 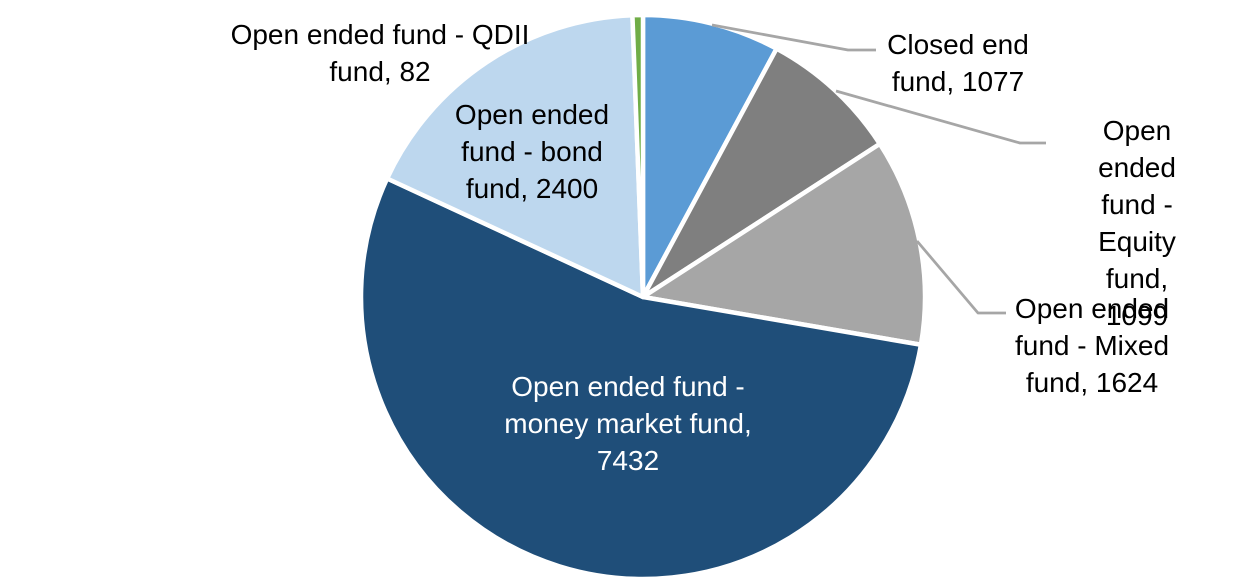 I want to click on pie-slice-open-ended-fund-bond-fund, so click(x=515, y=156).